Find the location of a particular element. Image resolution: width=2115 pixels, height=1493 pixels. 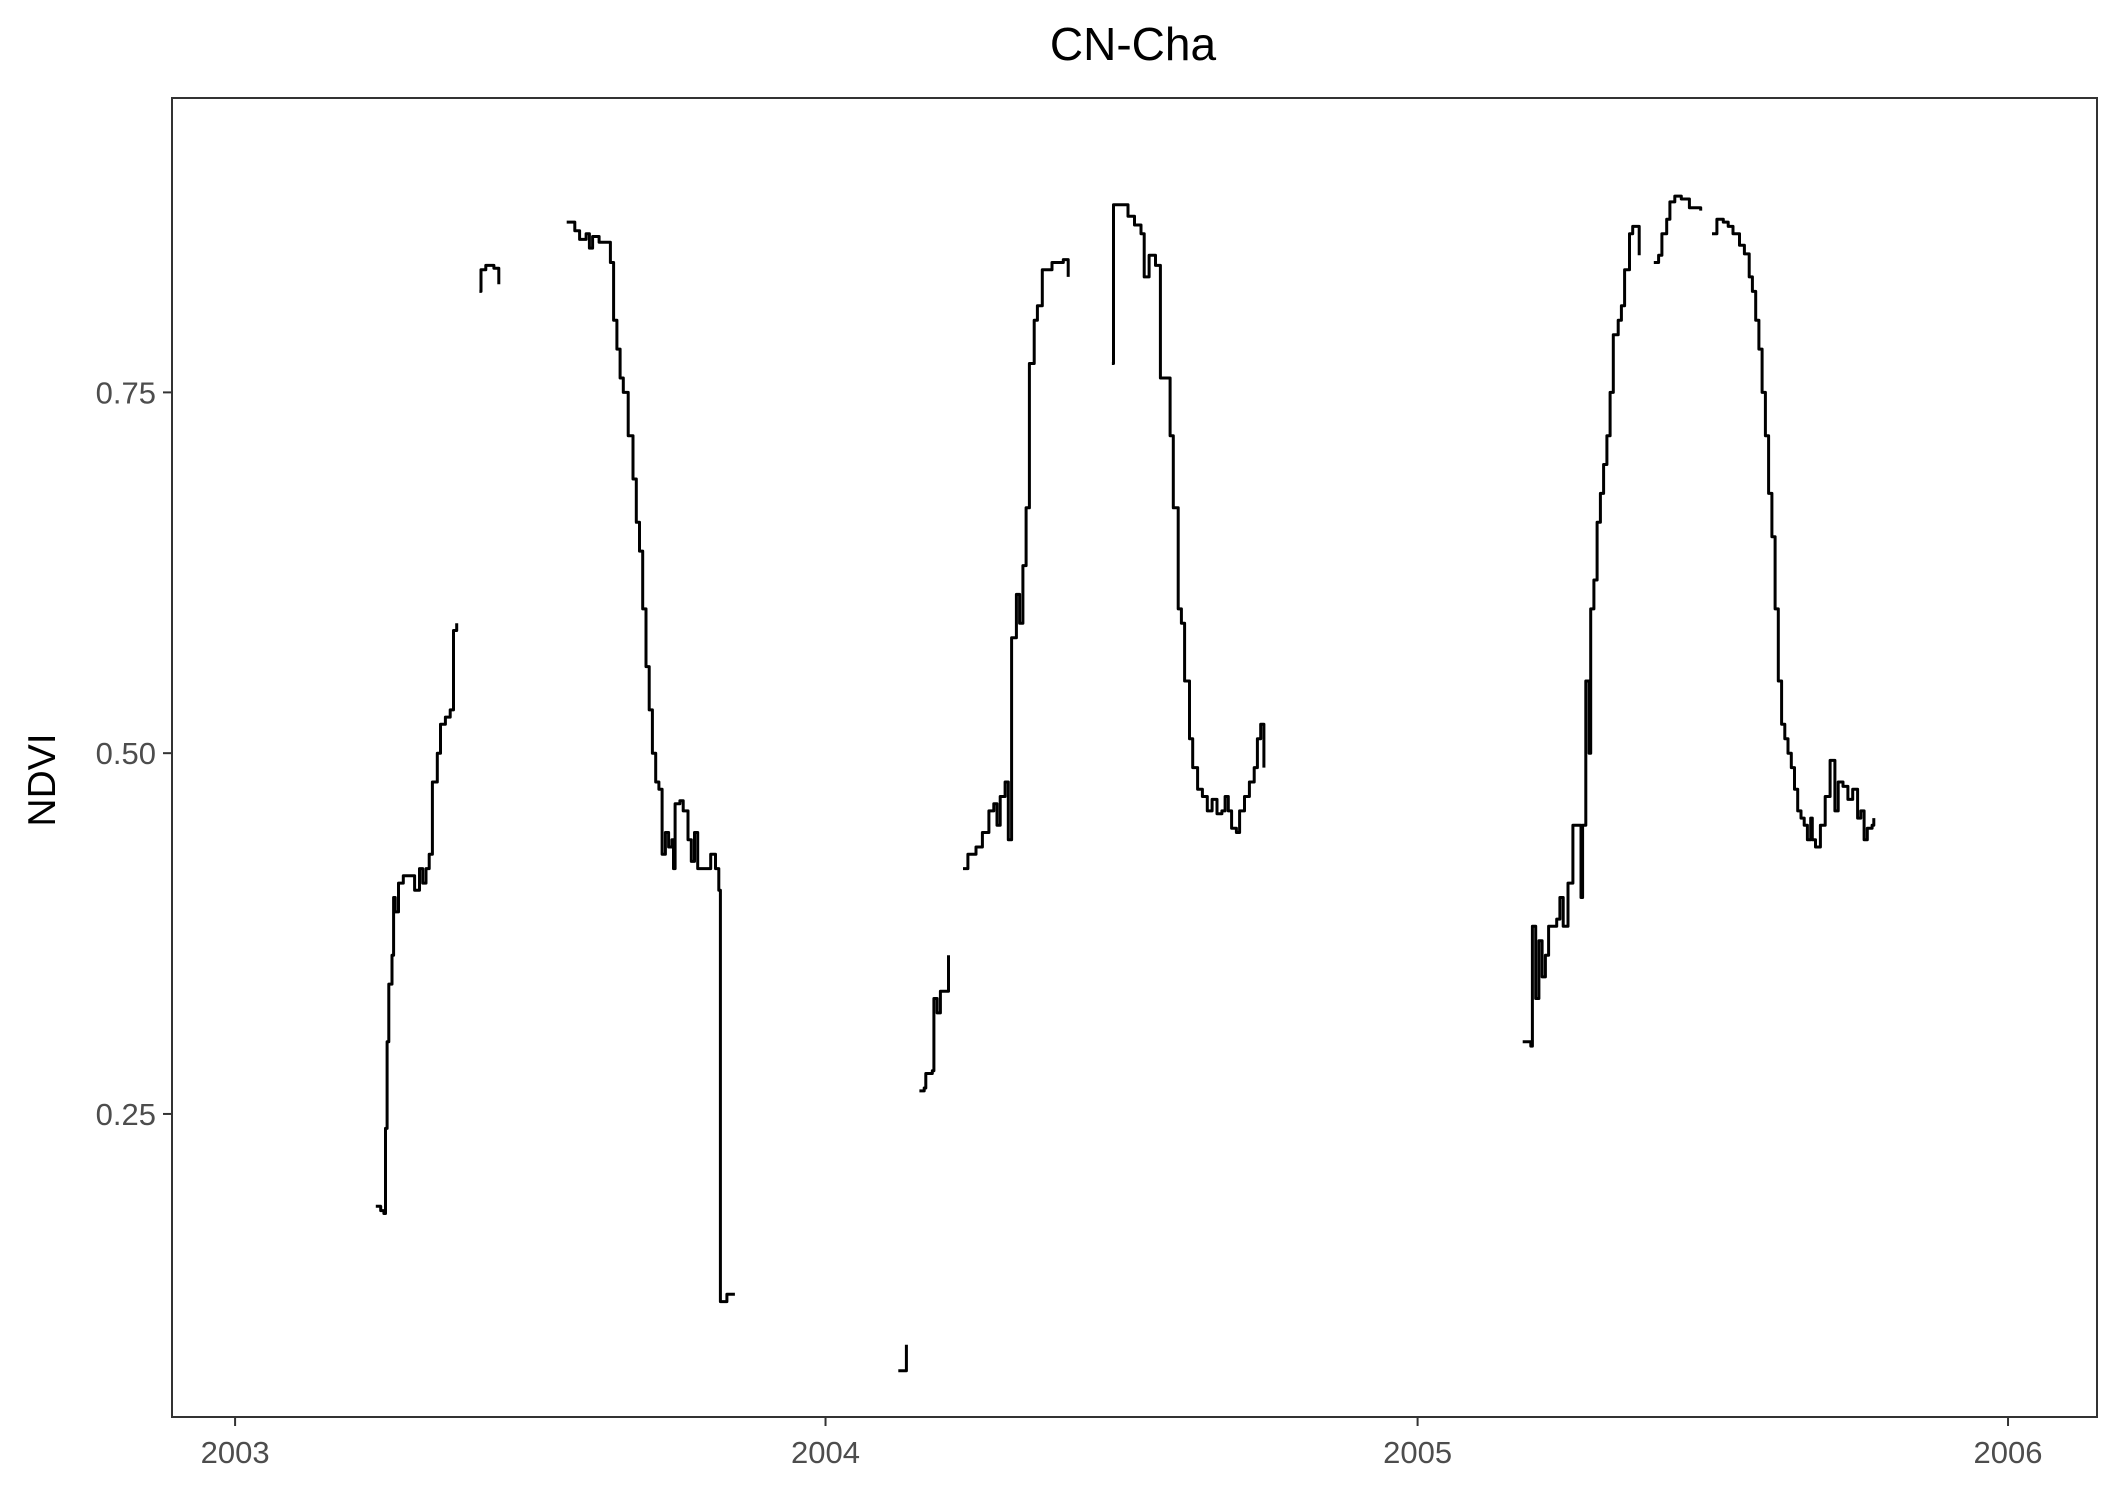

chart-title: CN-Cha is located at coordinates (1133, 44).